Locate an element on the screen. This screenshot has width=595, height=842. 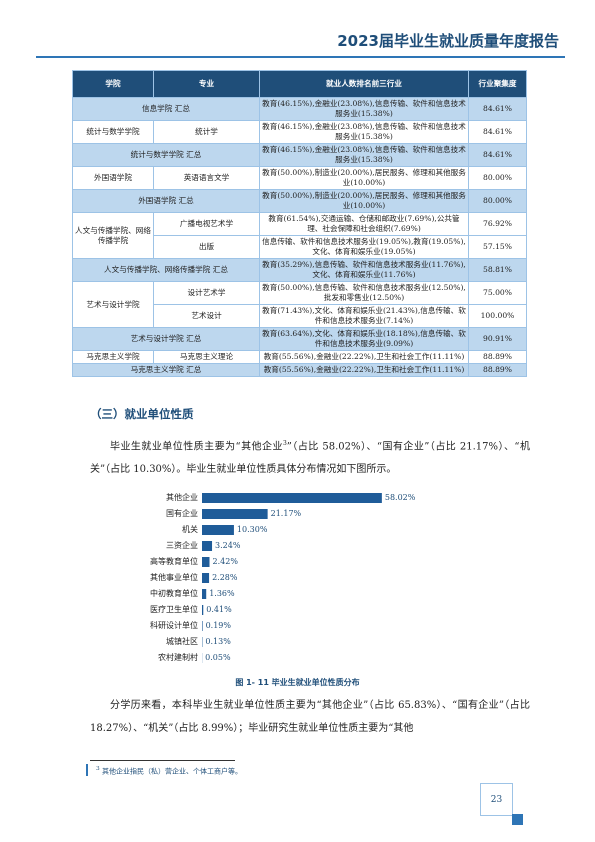
header-title: 2023届毕业生就业质量年度报告 is located at coordinates (448, 41).